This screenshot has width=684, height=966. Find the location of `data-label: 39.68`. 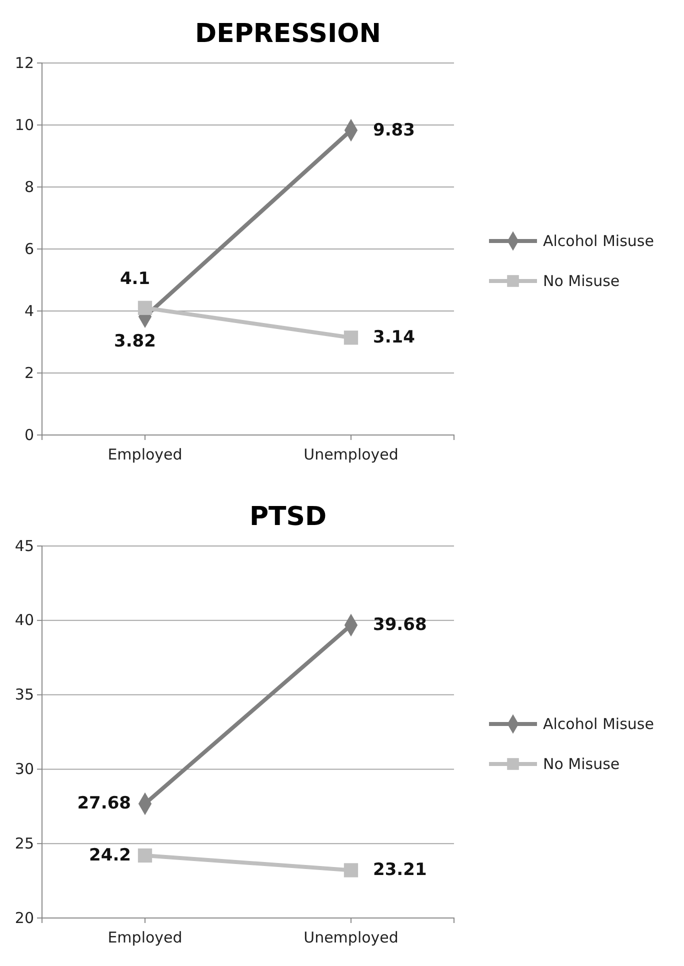

data-label: 39.68 is located at coordinates (400, 625).